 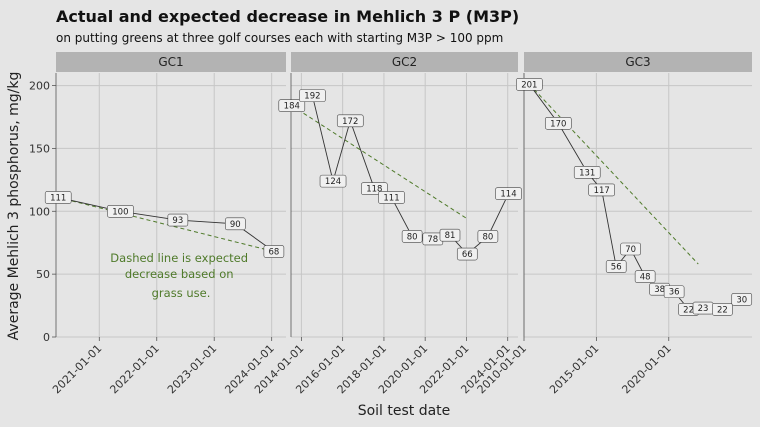 I want to click on data-label-gc2-78: 78, so click(x=432, y=240).